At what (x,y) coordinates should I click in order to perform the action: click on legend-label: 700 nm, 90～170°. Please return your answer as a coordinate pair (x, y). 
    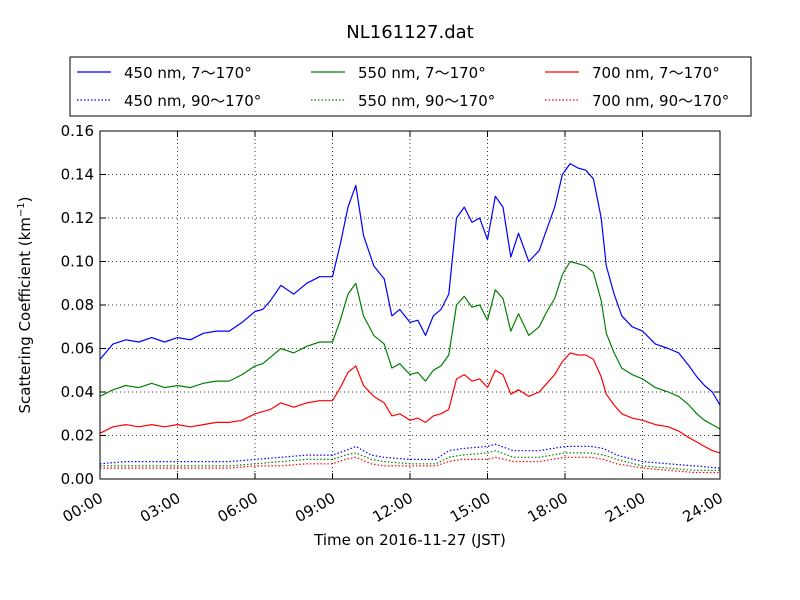
    Looking at the image, I should click on (660, 101).